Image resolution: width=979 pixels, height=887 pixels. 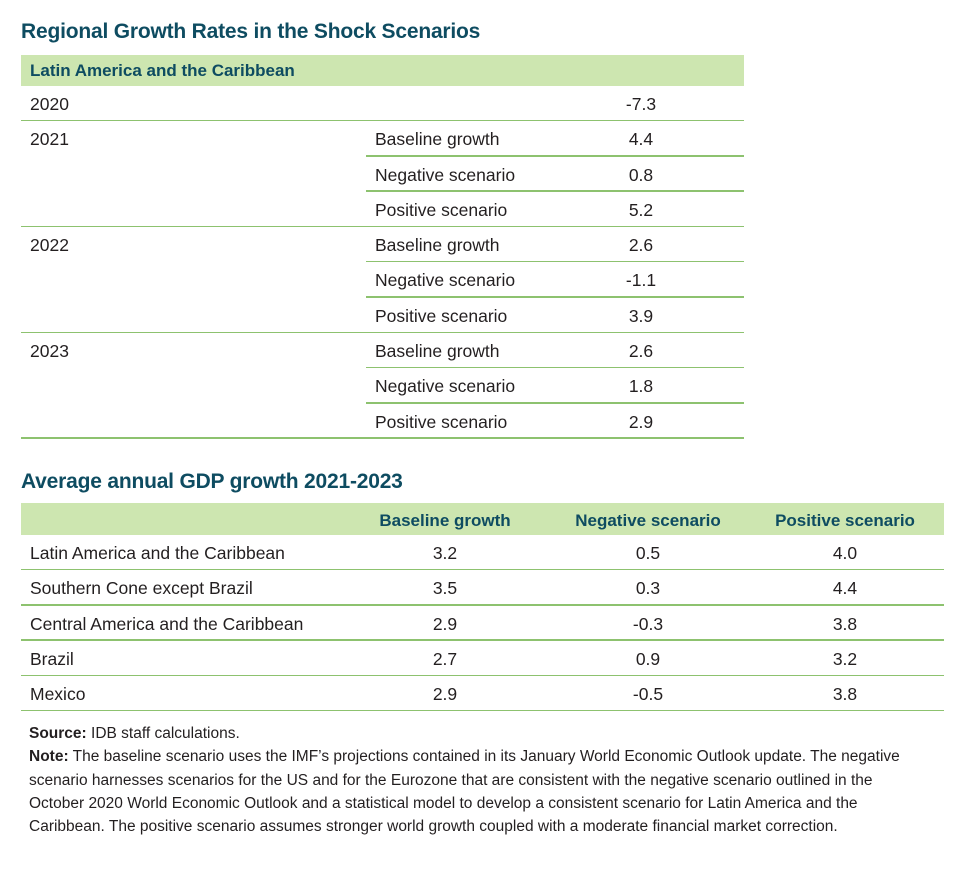 I want to click on negative-cell: 0.5, so click(x=648, y=553).